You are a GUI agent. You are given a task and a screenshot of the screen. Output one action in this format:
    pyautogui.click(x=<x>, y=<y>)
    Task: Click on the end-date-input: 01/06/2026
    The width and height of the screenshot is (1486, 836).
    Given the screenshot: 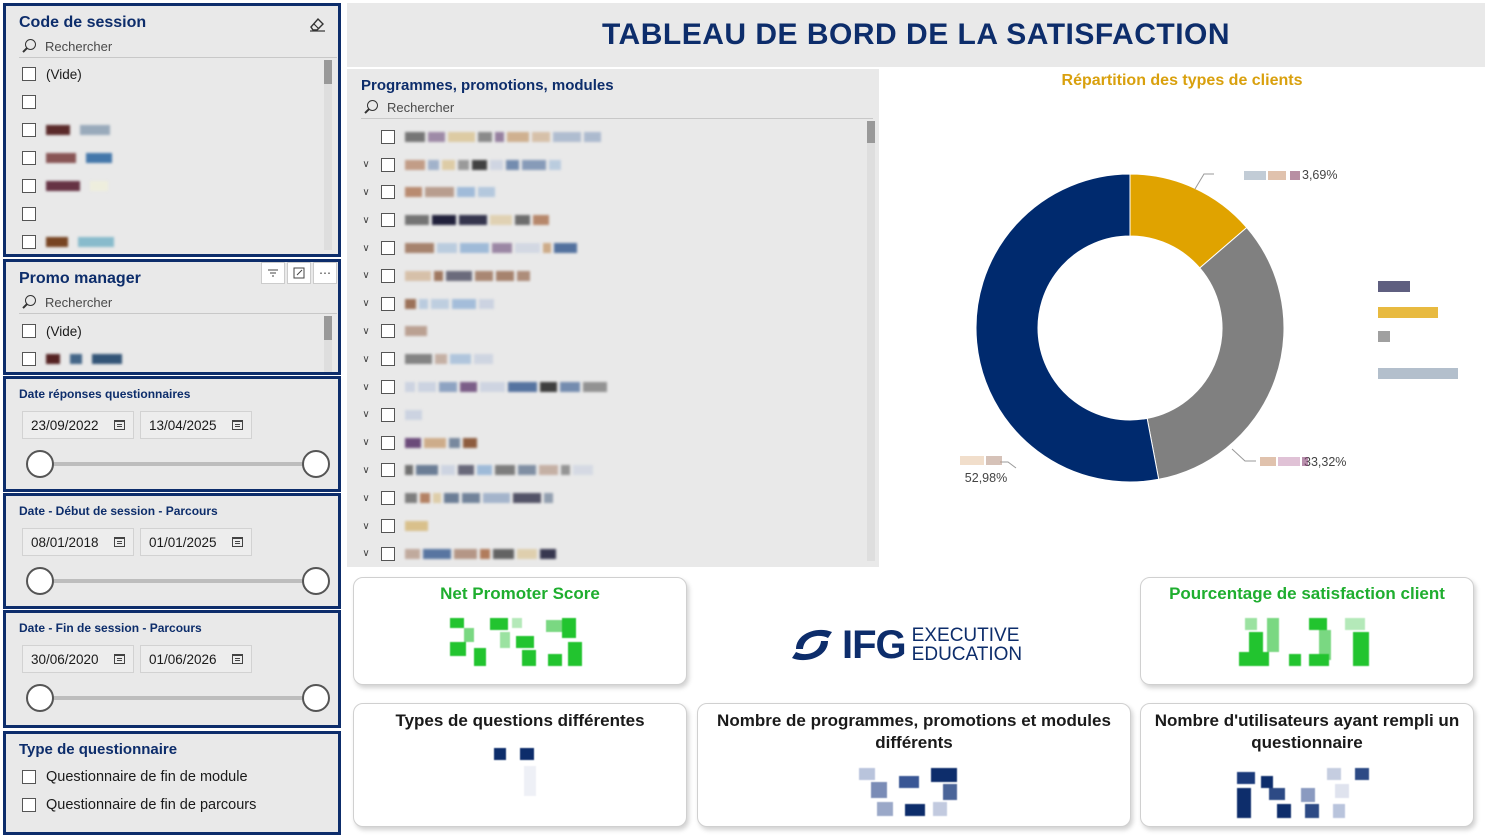 What is the action you would take?
    pyautogui.click(x=196, y=659)
    